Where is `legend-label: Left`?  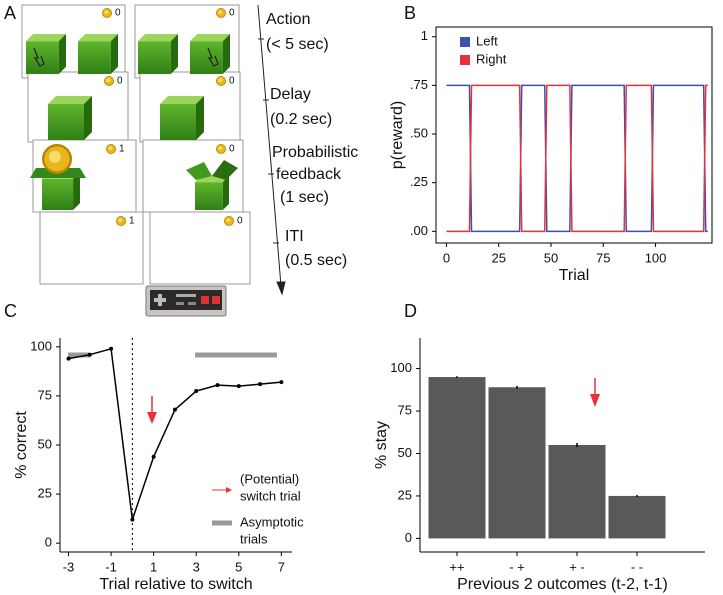 legend-label: Left is located at coordinates (487, 40).